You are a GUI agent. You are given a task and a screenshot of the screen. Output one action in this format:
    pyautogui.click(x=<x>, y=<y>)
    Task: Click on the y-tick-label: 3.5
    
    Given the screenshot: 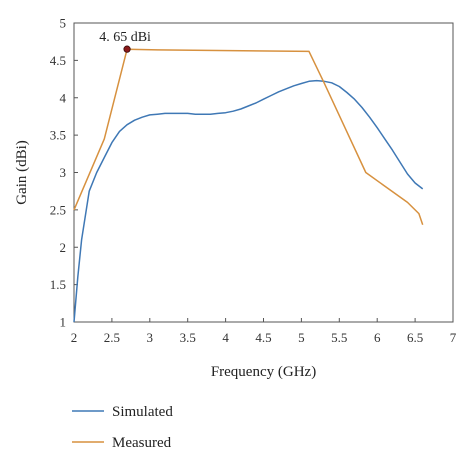 What is the action you would take?
    pyautogui.click(x=58, y=135)
    